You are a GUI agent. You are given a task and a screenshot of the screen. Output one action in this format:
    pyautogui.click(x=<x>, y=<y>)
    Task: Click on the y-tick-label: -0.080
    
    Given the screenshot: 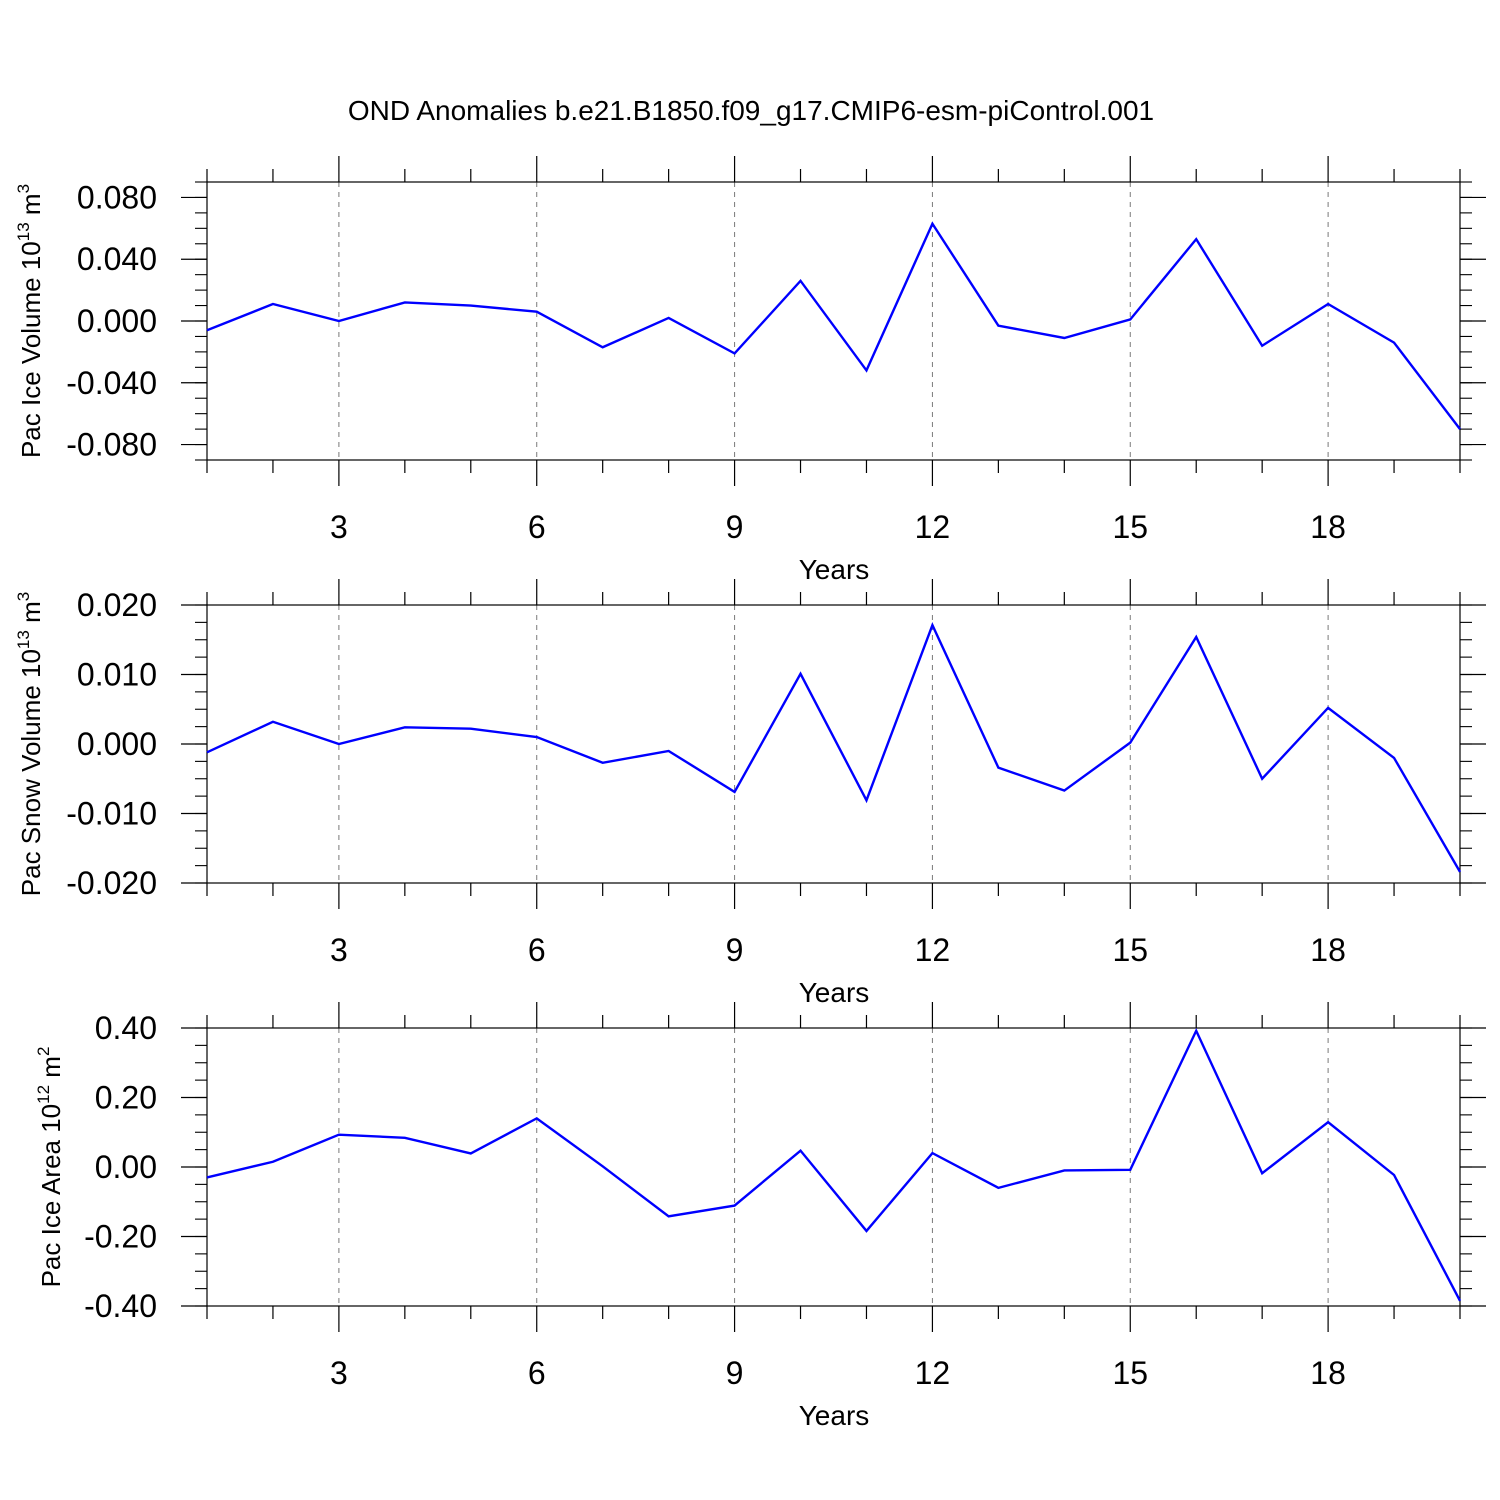 What is the action you would take?
    pyautogui.click(x=111, y=445)
    